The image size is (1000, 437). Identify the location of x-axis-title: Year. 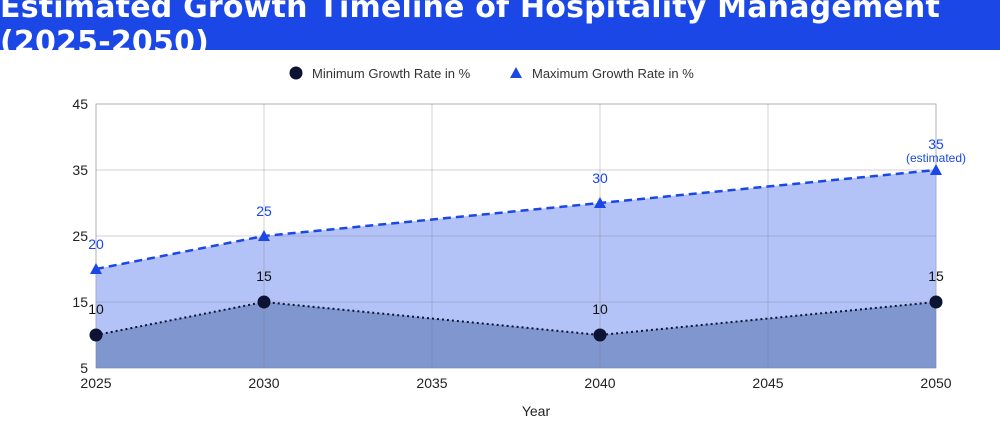
(536, 411).